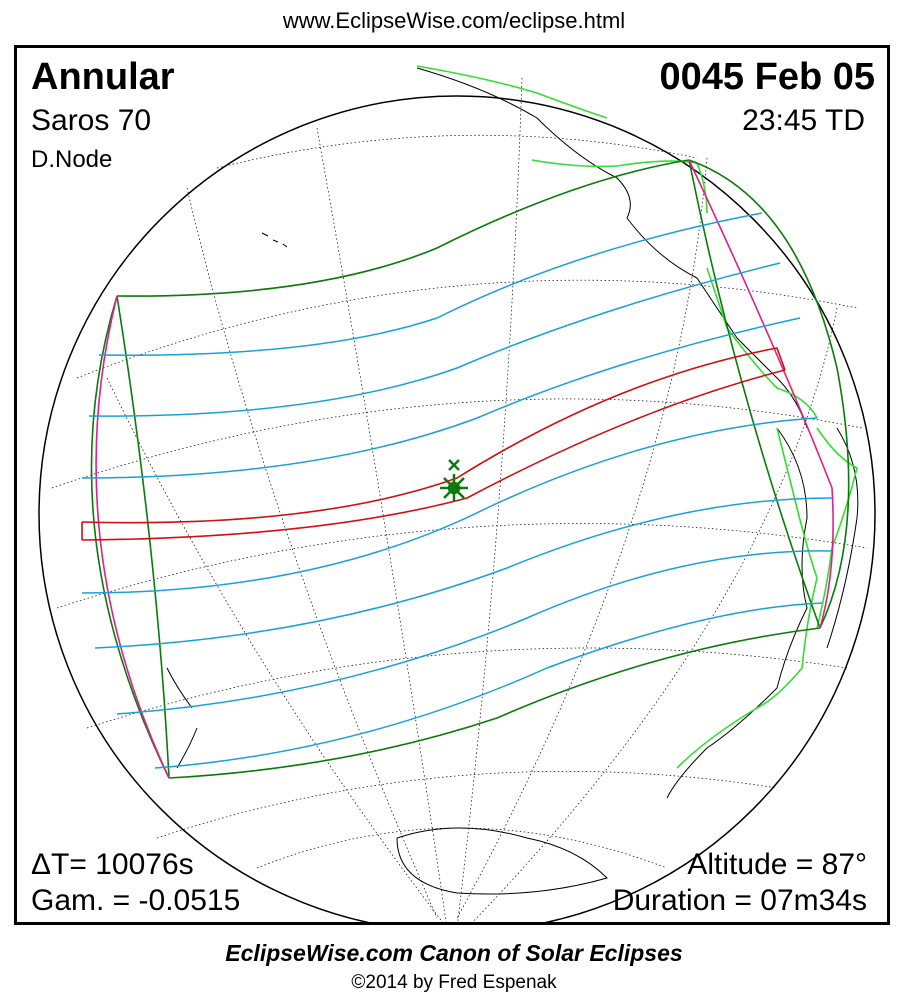 The height and width of the screenshot is (1004, 908). Describe the element at coordinates (454, 20) in the screenshot. I see `source-url: www.EclipseWise.com/eclipse.html` at that location.